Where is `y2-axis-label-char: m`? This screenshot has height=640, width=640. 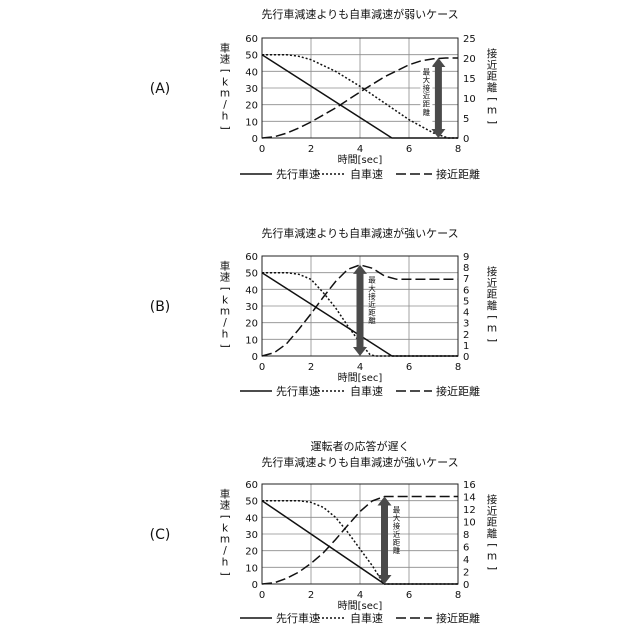 y2-axis-label-char: m is located at coordinates (492, 557).